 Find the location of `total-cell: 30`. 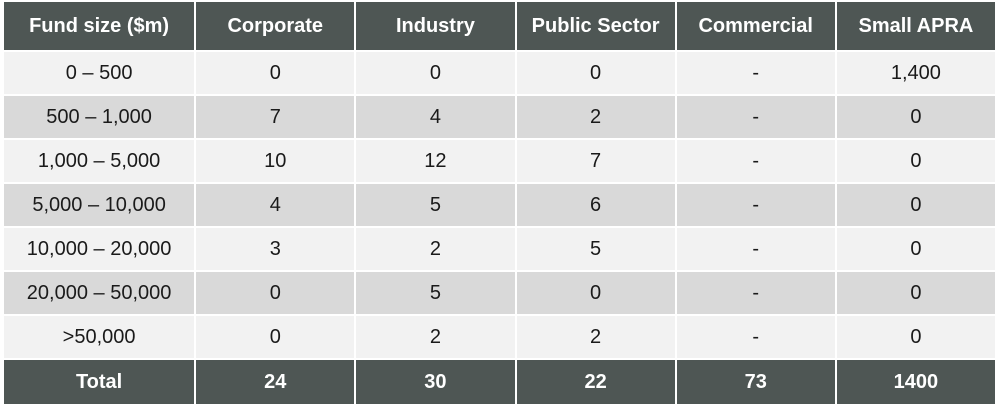

total-cell: 30 is located at coordinates (435, 382).